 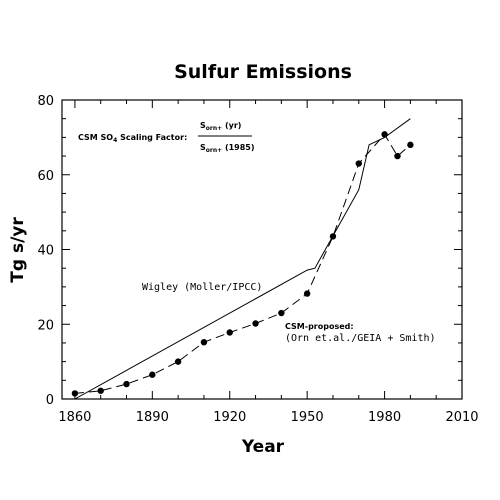 I want to click on y-tick-label: 0, so click(x=50, y=400).